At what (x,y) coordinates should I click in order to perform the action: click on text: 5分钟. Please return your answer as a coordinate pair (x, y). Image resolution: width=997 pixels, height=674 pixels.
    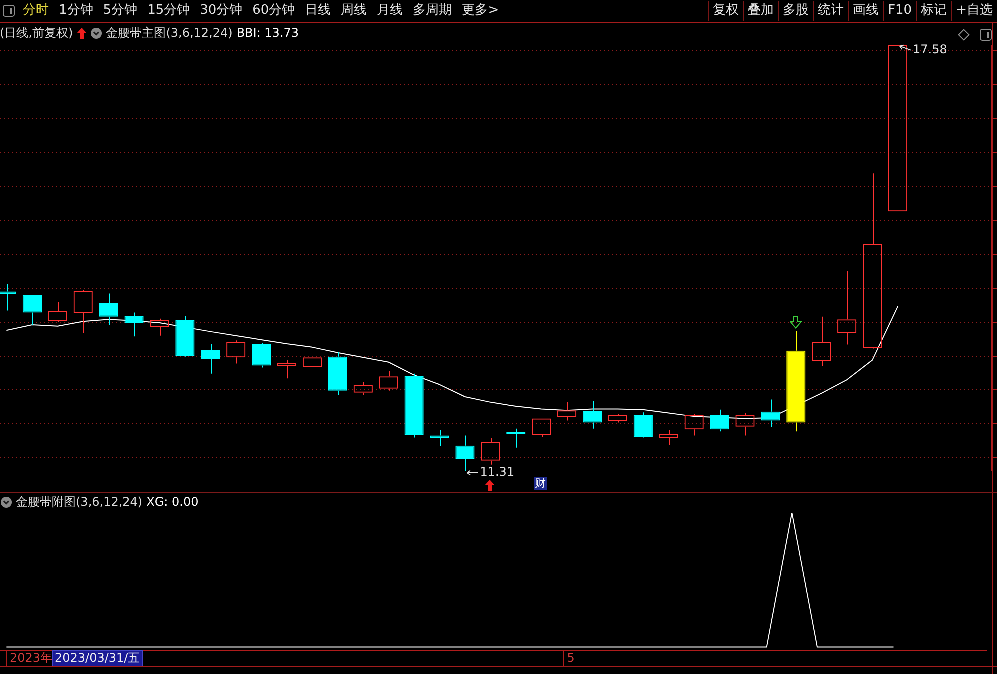
    Looking at the image, I should click on (120, 11).